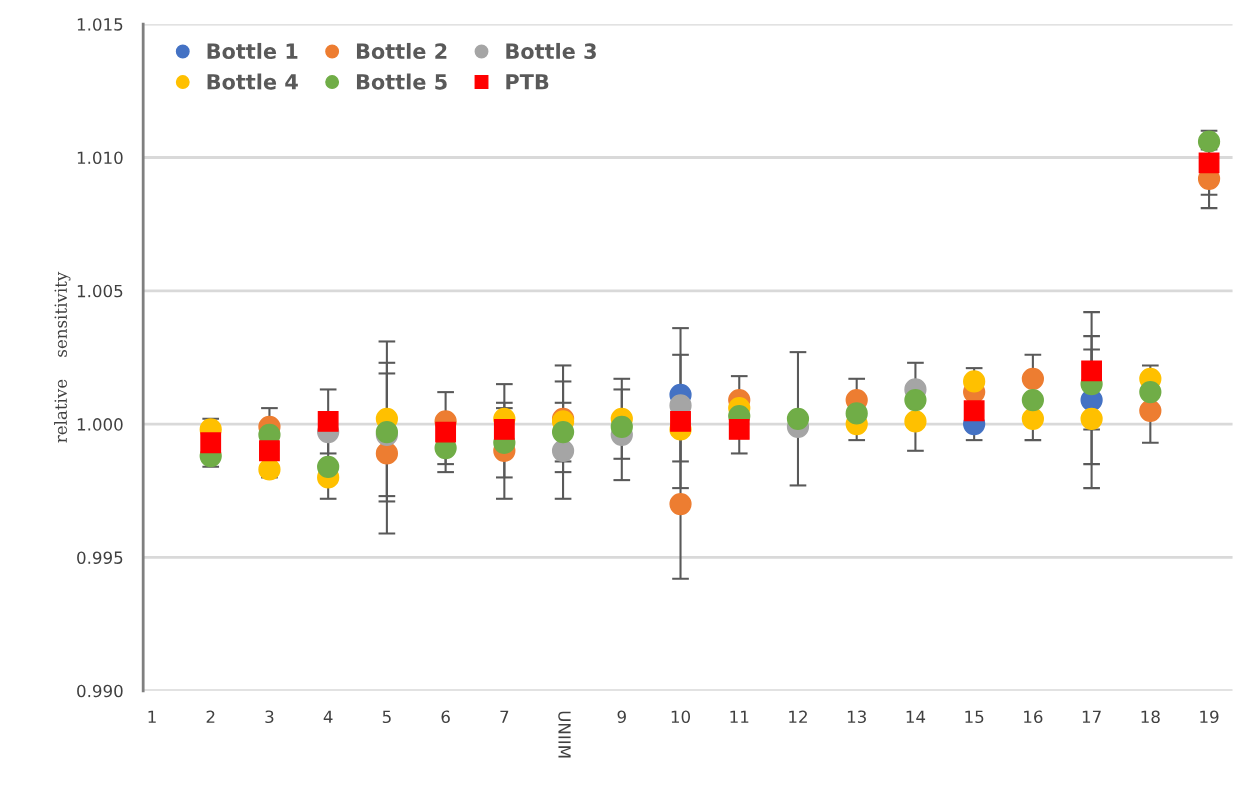 This screenshot has height=806, width=1245. What do you see at coordinates (445, 717) in the screenshot?
I see `x-tick-label: 6` at bounding box center [445, 717].